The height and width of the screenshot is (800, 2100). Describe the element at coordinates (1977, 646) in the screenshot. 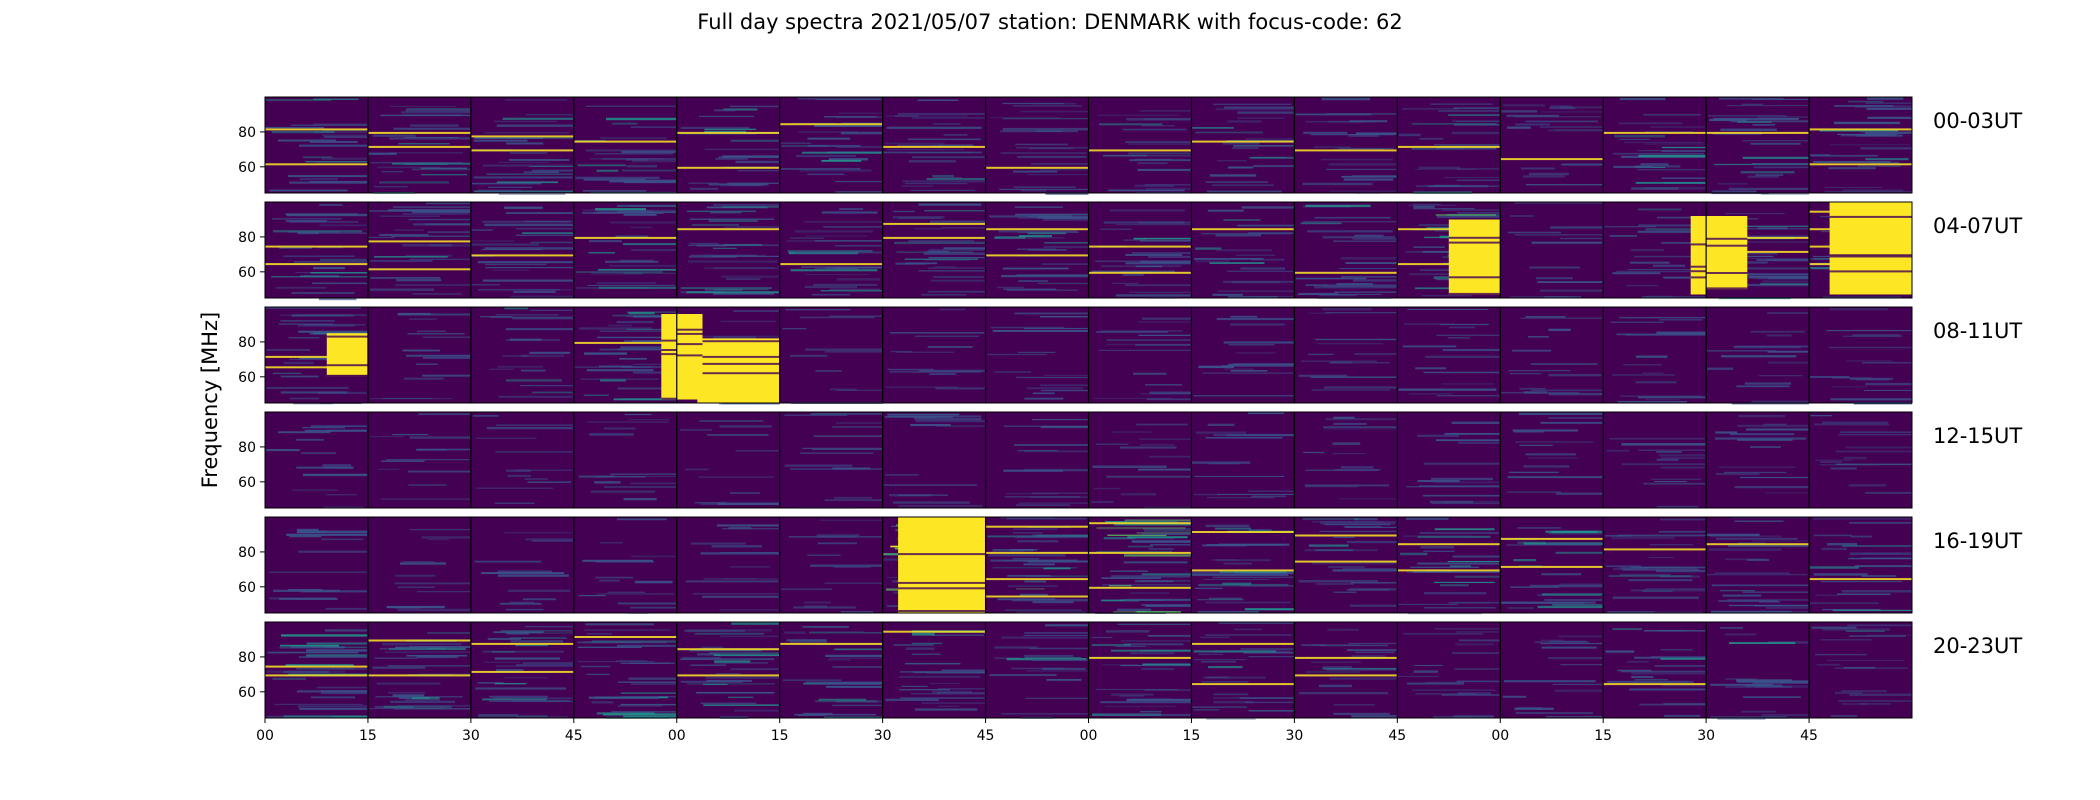

I see `row-time-label: 20-23UT` at that location.